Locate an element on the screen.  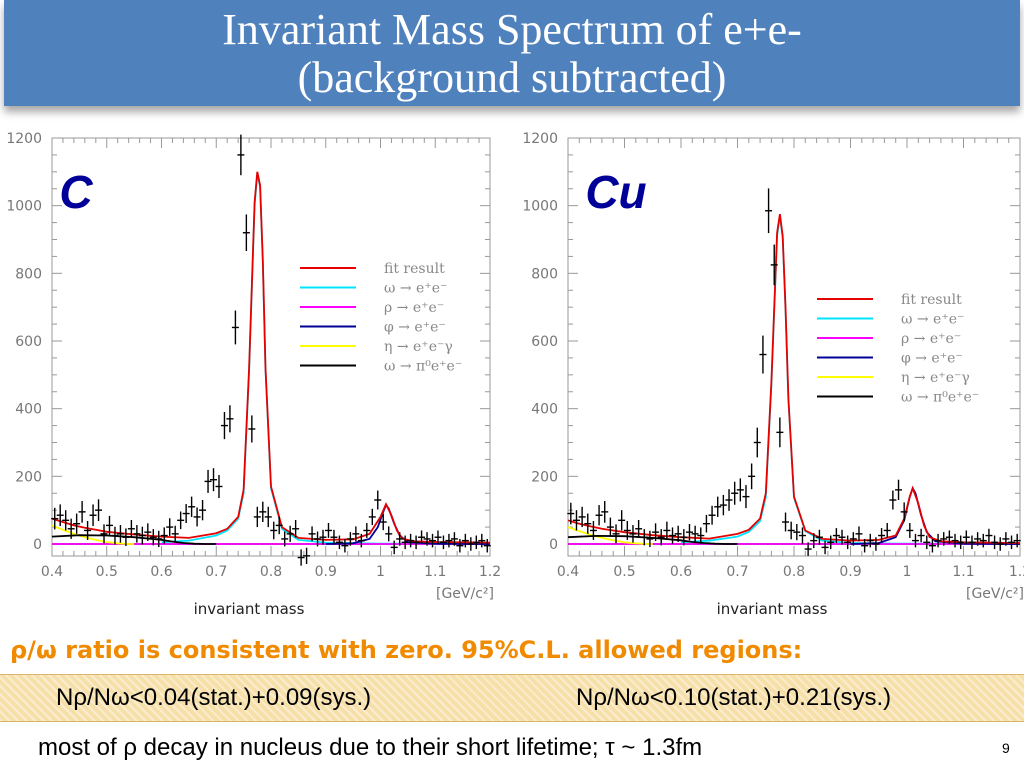
panel-label: Cu is located at coordinates (615, 192).